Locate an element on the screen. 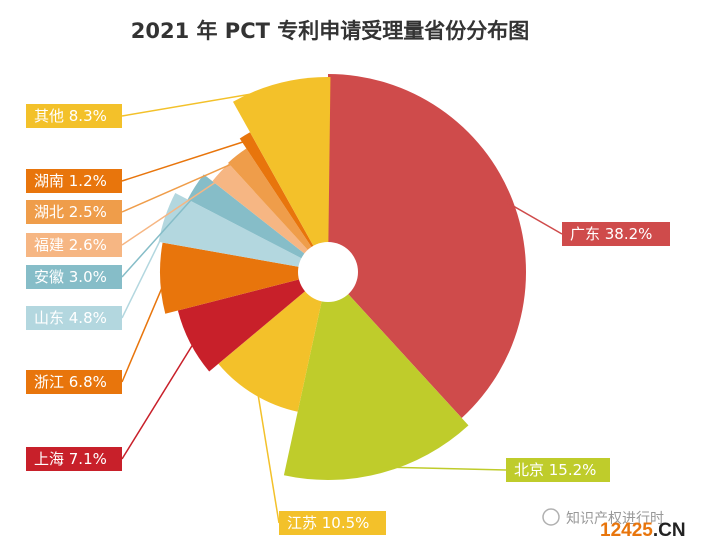 This screenshot has width=720, height=550. slice-福建 is located at coordinates (270, 217).